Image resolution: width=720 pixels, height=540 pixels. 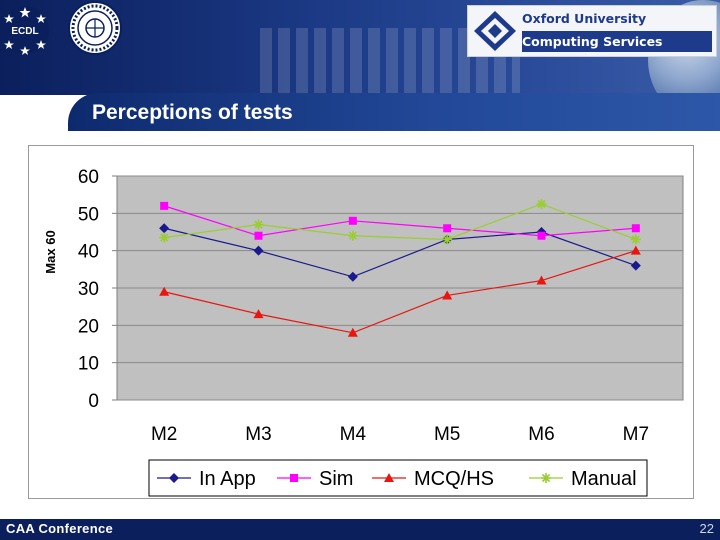 I want to click on x-tick-label: M6, so click(x=541, y=434).